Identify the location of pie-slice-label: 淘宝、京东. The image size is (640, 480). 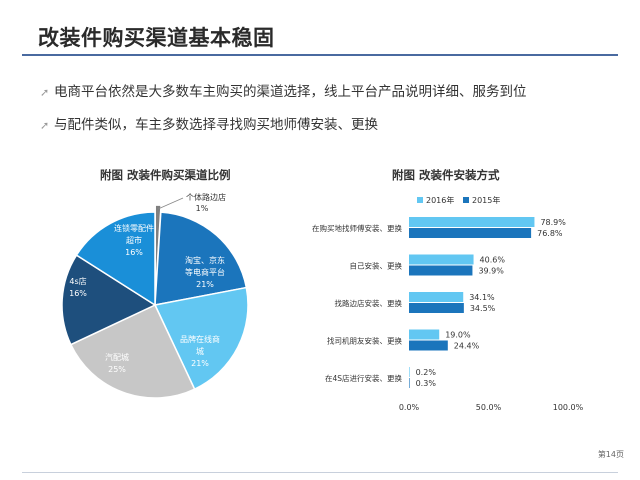
(205, 260).